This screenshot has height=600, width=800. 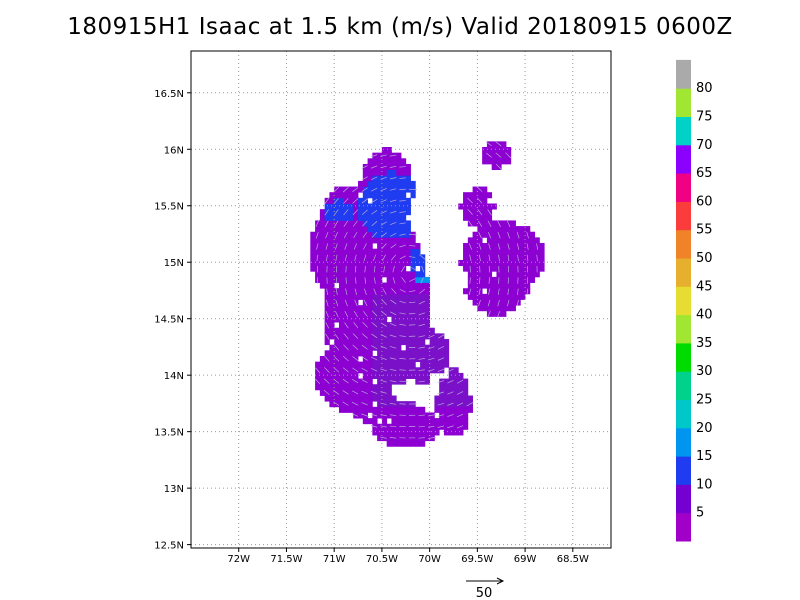 I want to click on colorbar-label: 20, so click(x=704, y=428).